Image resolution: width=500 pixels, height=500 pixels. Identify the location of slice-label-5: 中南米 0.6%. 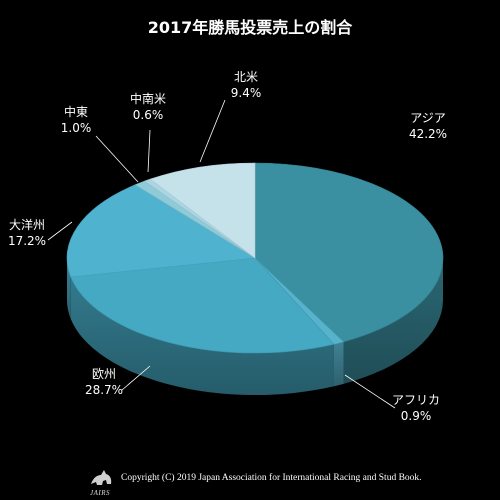
(148, 107).